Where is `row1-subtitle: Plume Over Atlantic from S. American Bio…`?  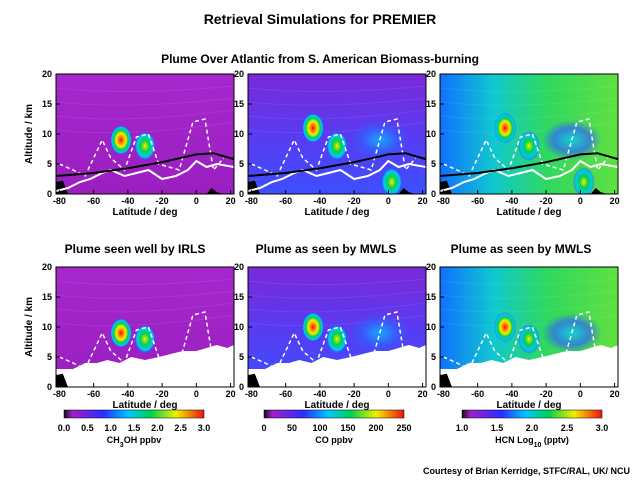
row1-subtitle: Plume Over Atlantic from S. American Bio… is located at coordinates (320, 59).